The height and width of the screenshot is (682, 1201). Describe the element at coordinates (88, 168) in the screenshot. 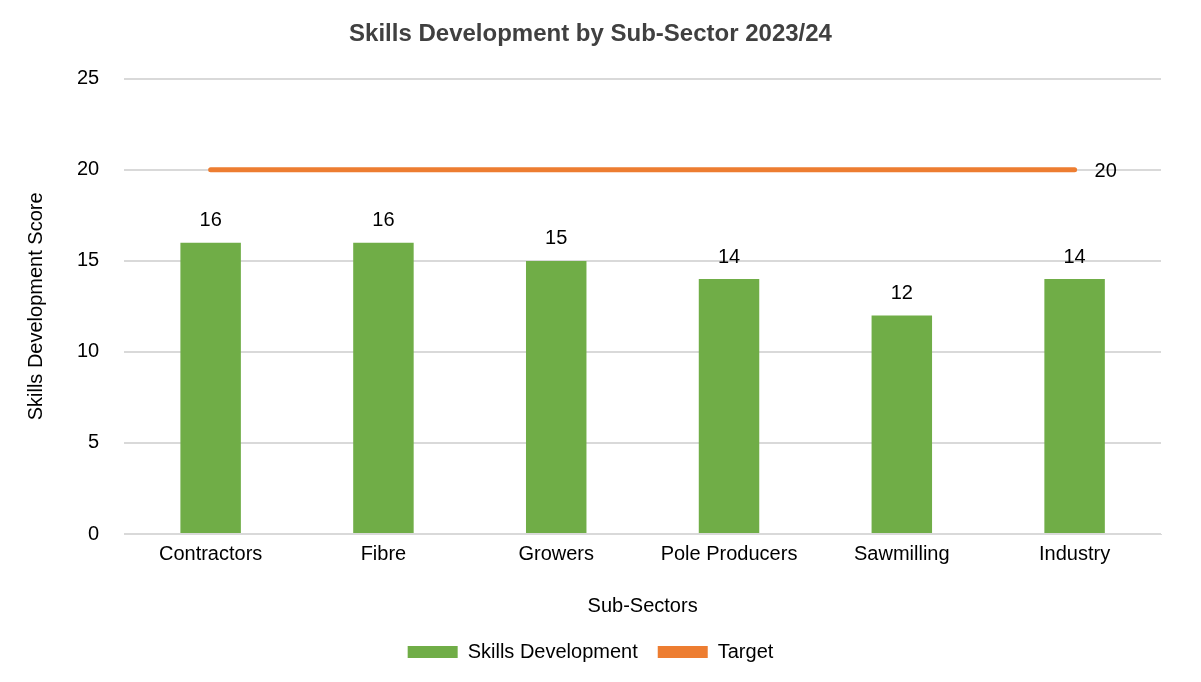

I see `y-tick-label: 20` at that location.